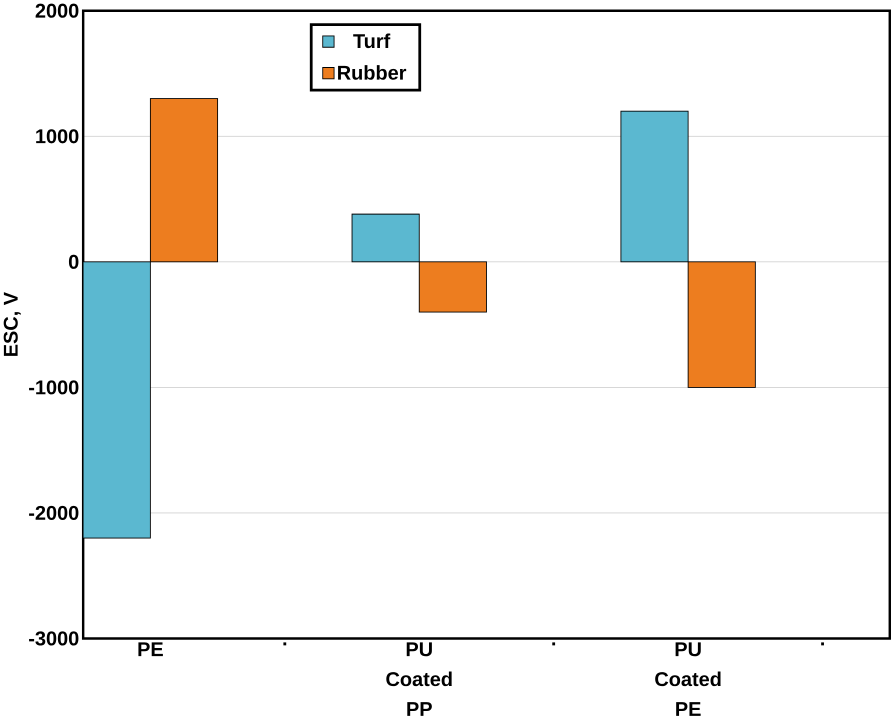  What do you see at coordinates (73, 262) in the screenshot?
I see `y-tick-label: 0` at bounding box center [73, 262].